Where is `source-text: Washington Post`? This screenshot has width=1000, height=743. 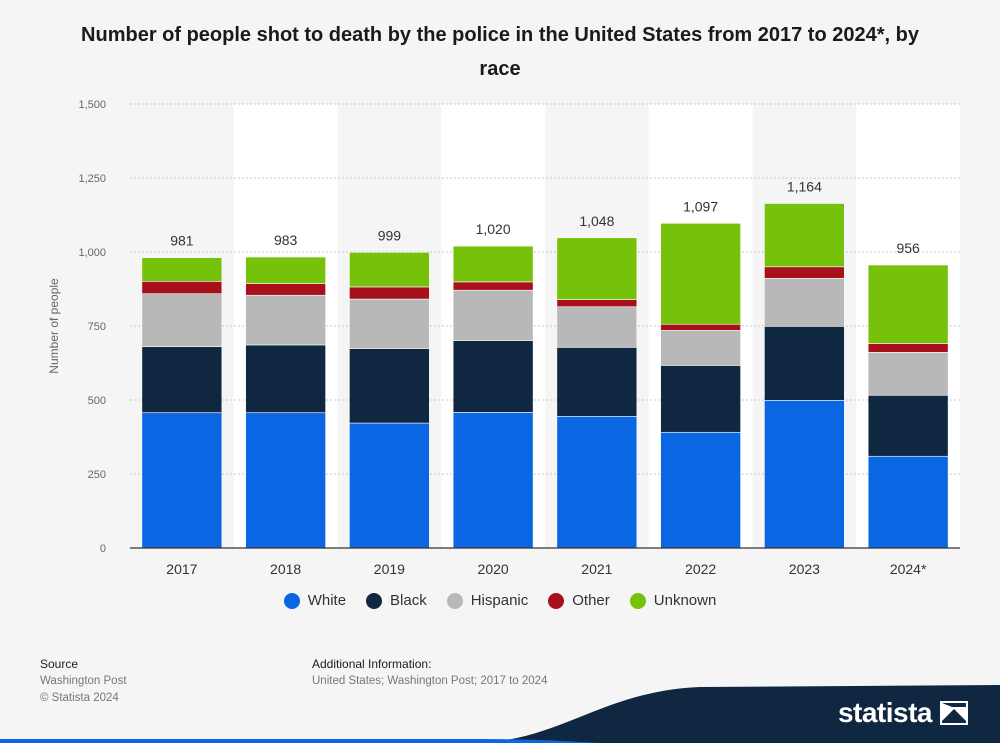
source-text: Washington Post is located at coordinates (83, 681).